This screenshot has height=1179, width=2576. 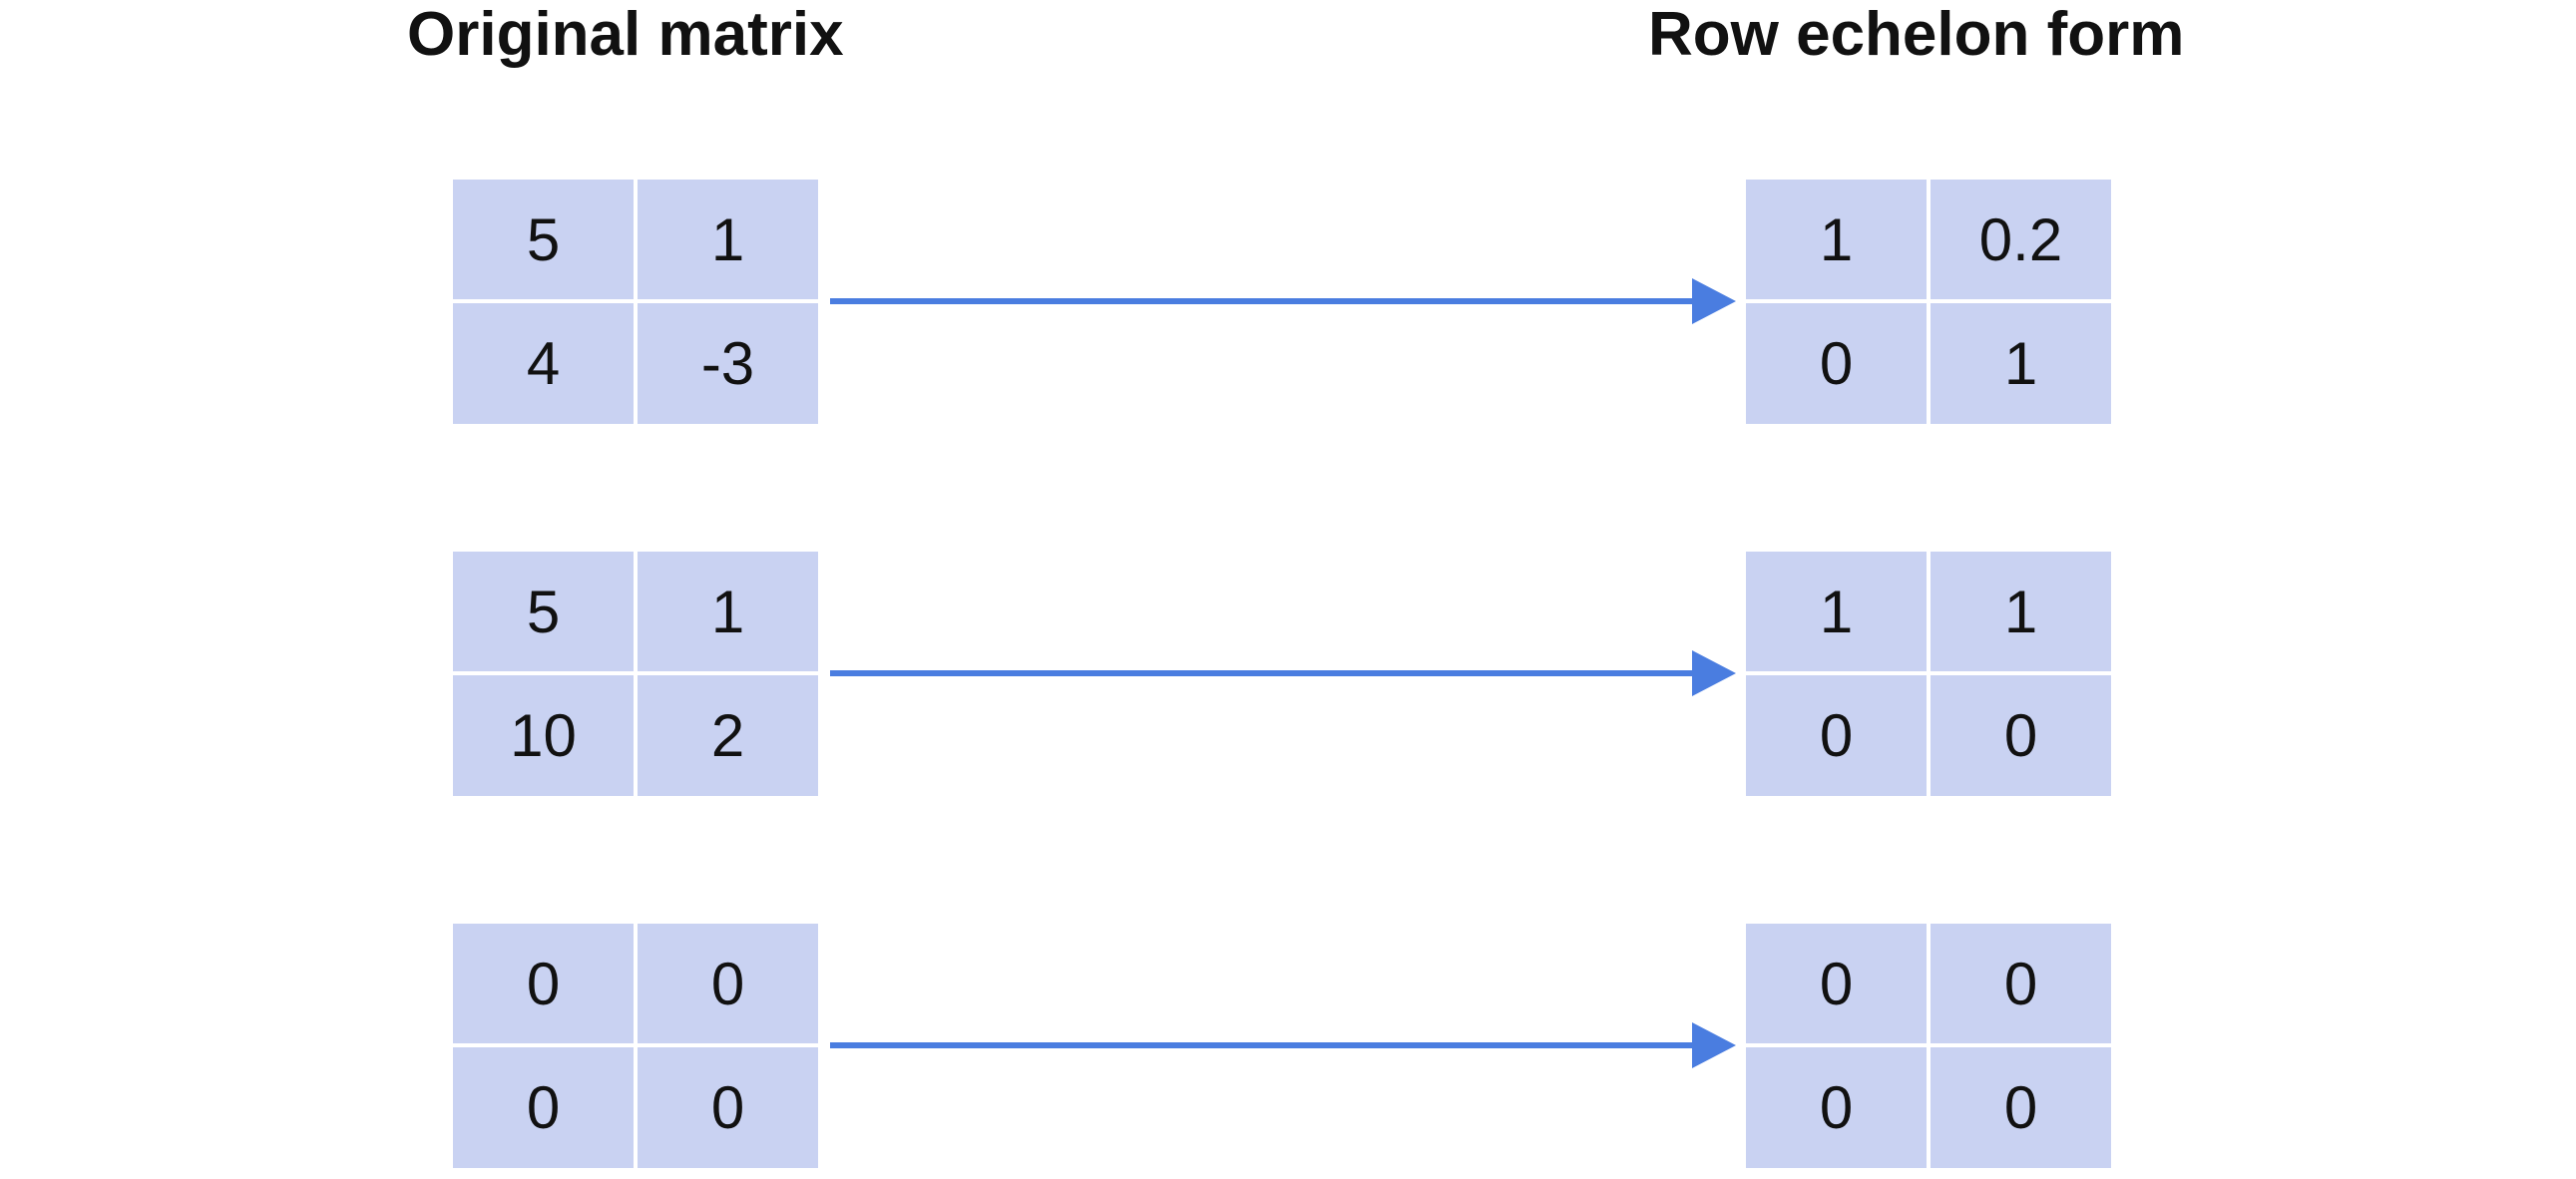 What do you see at coordinates (1929, 674) in the screenshot?
I see `row-echelon-matrix-2: 1 1 0 0` at bounding box center [1929, 674].